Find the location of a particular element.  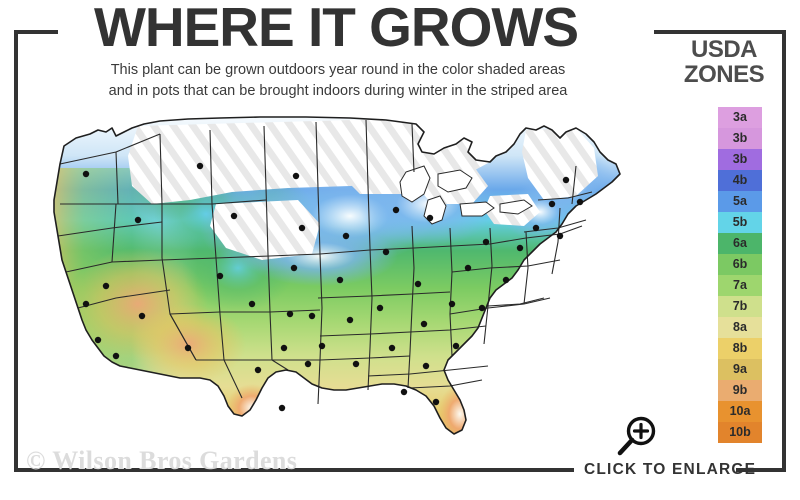

frame-top-right-segment is located at coordinates (720, 32).